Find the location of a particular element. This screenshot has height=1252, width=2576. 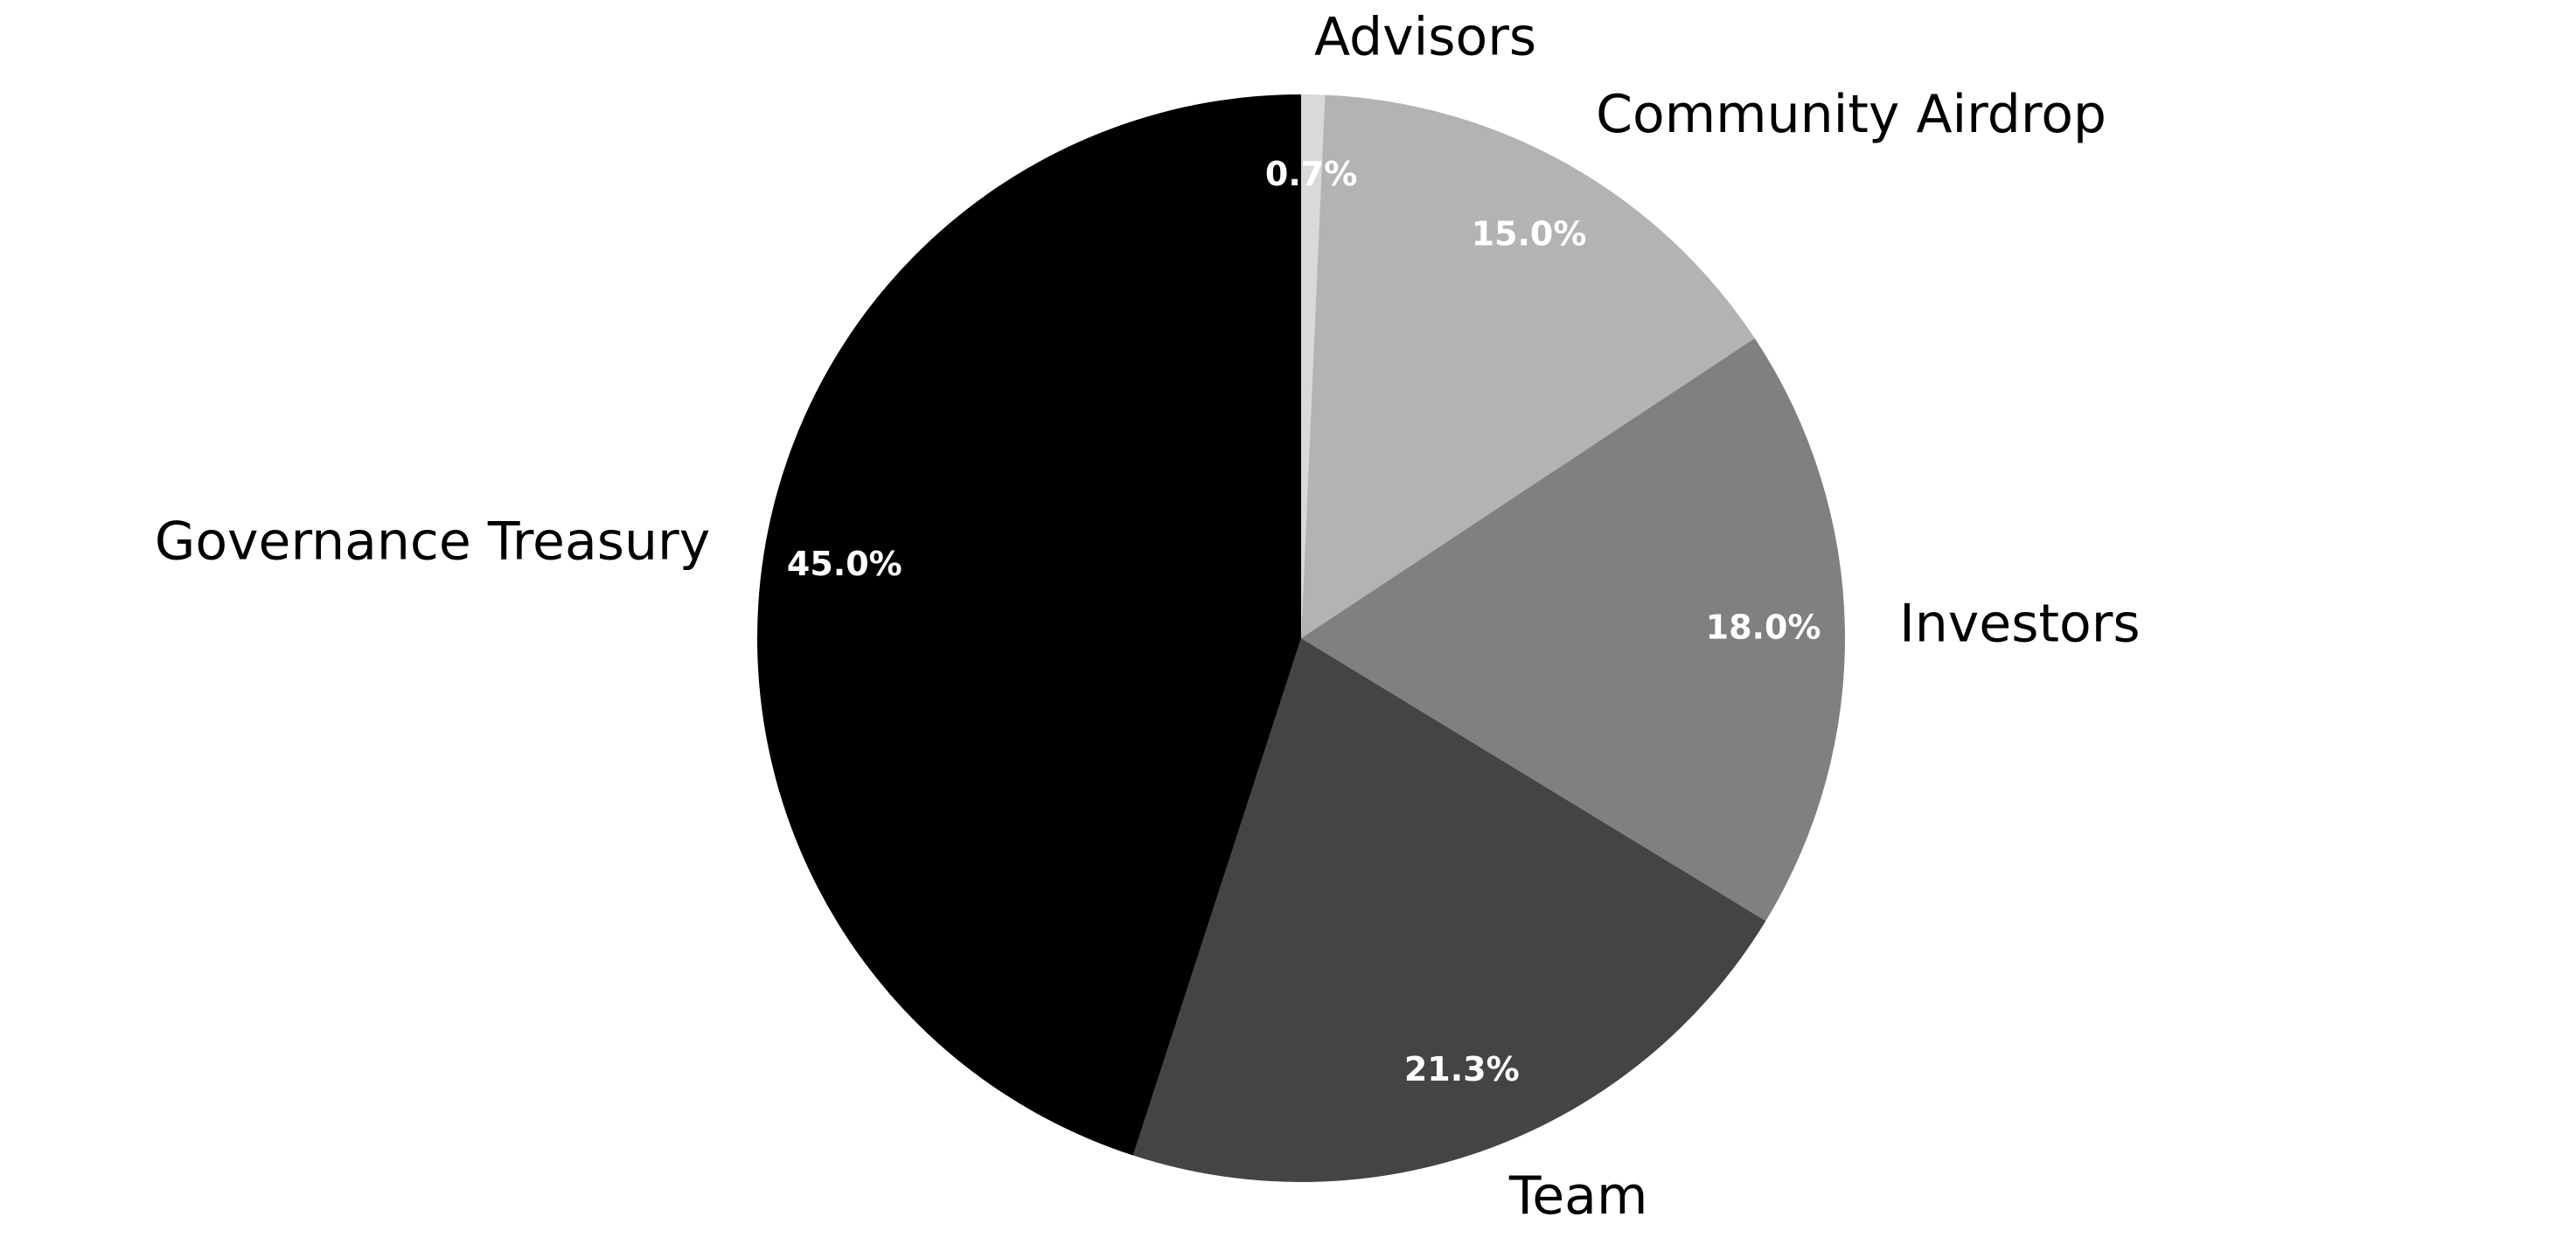

category-label: Community Airdrop is located at coordinates (1851, 115).